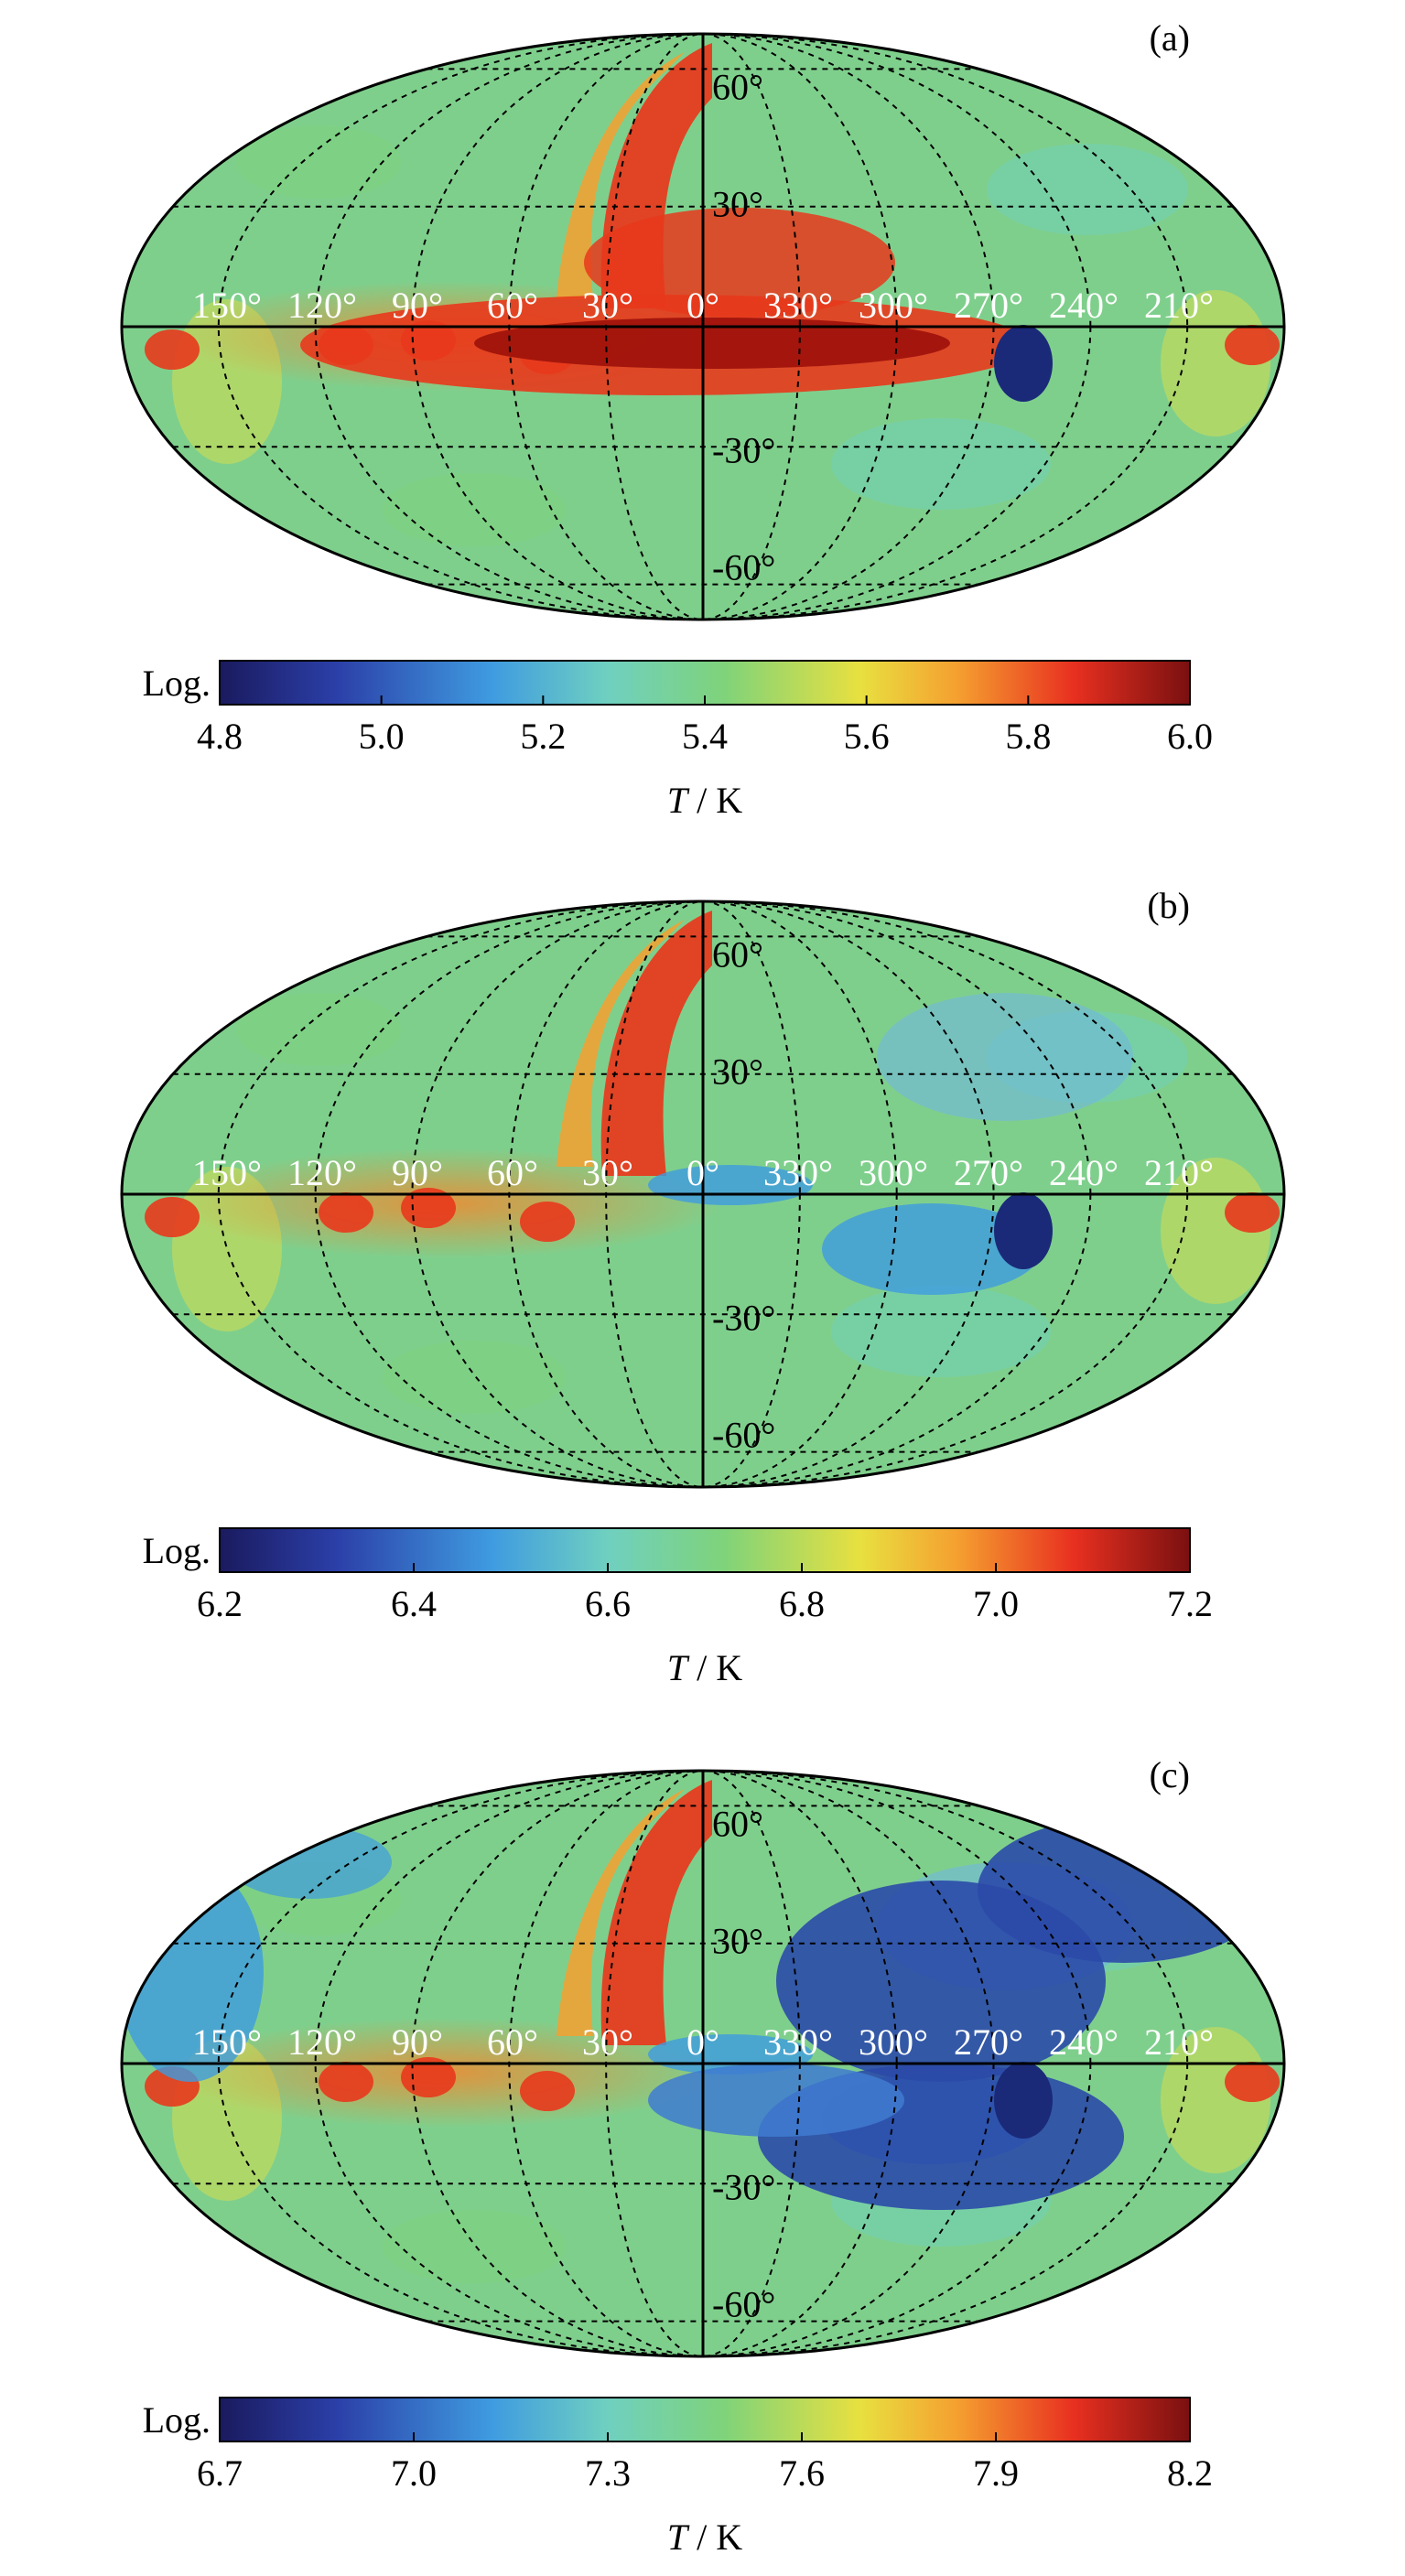 The image size is (1405, 2576). Describe the element at coordinates (739, 263) in the screenshot. I see `bulge-hot` at that location.